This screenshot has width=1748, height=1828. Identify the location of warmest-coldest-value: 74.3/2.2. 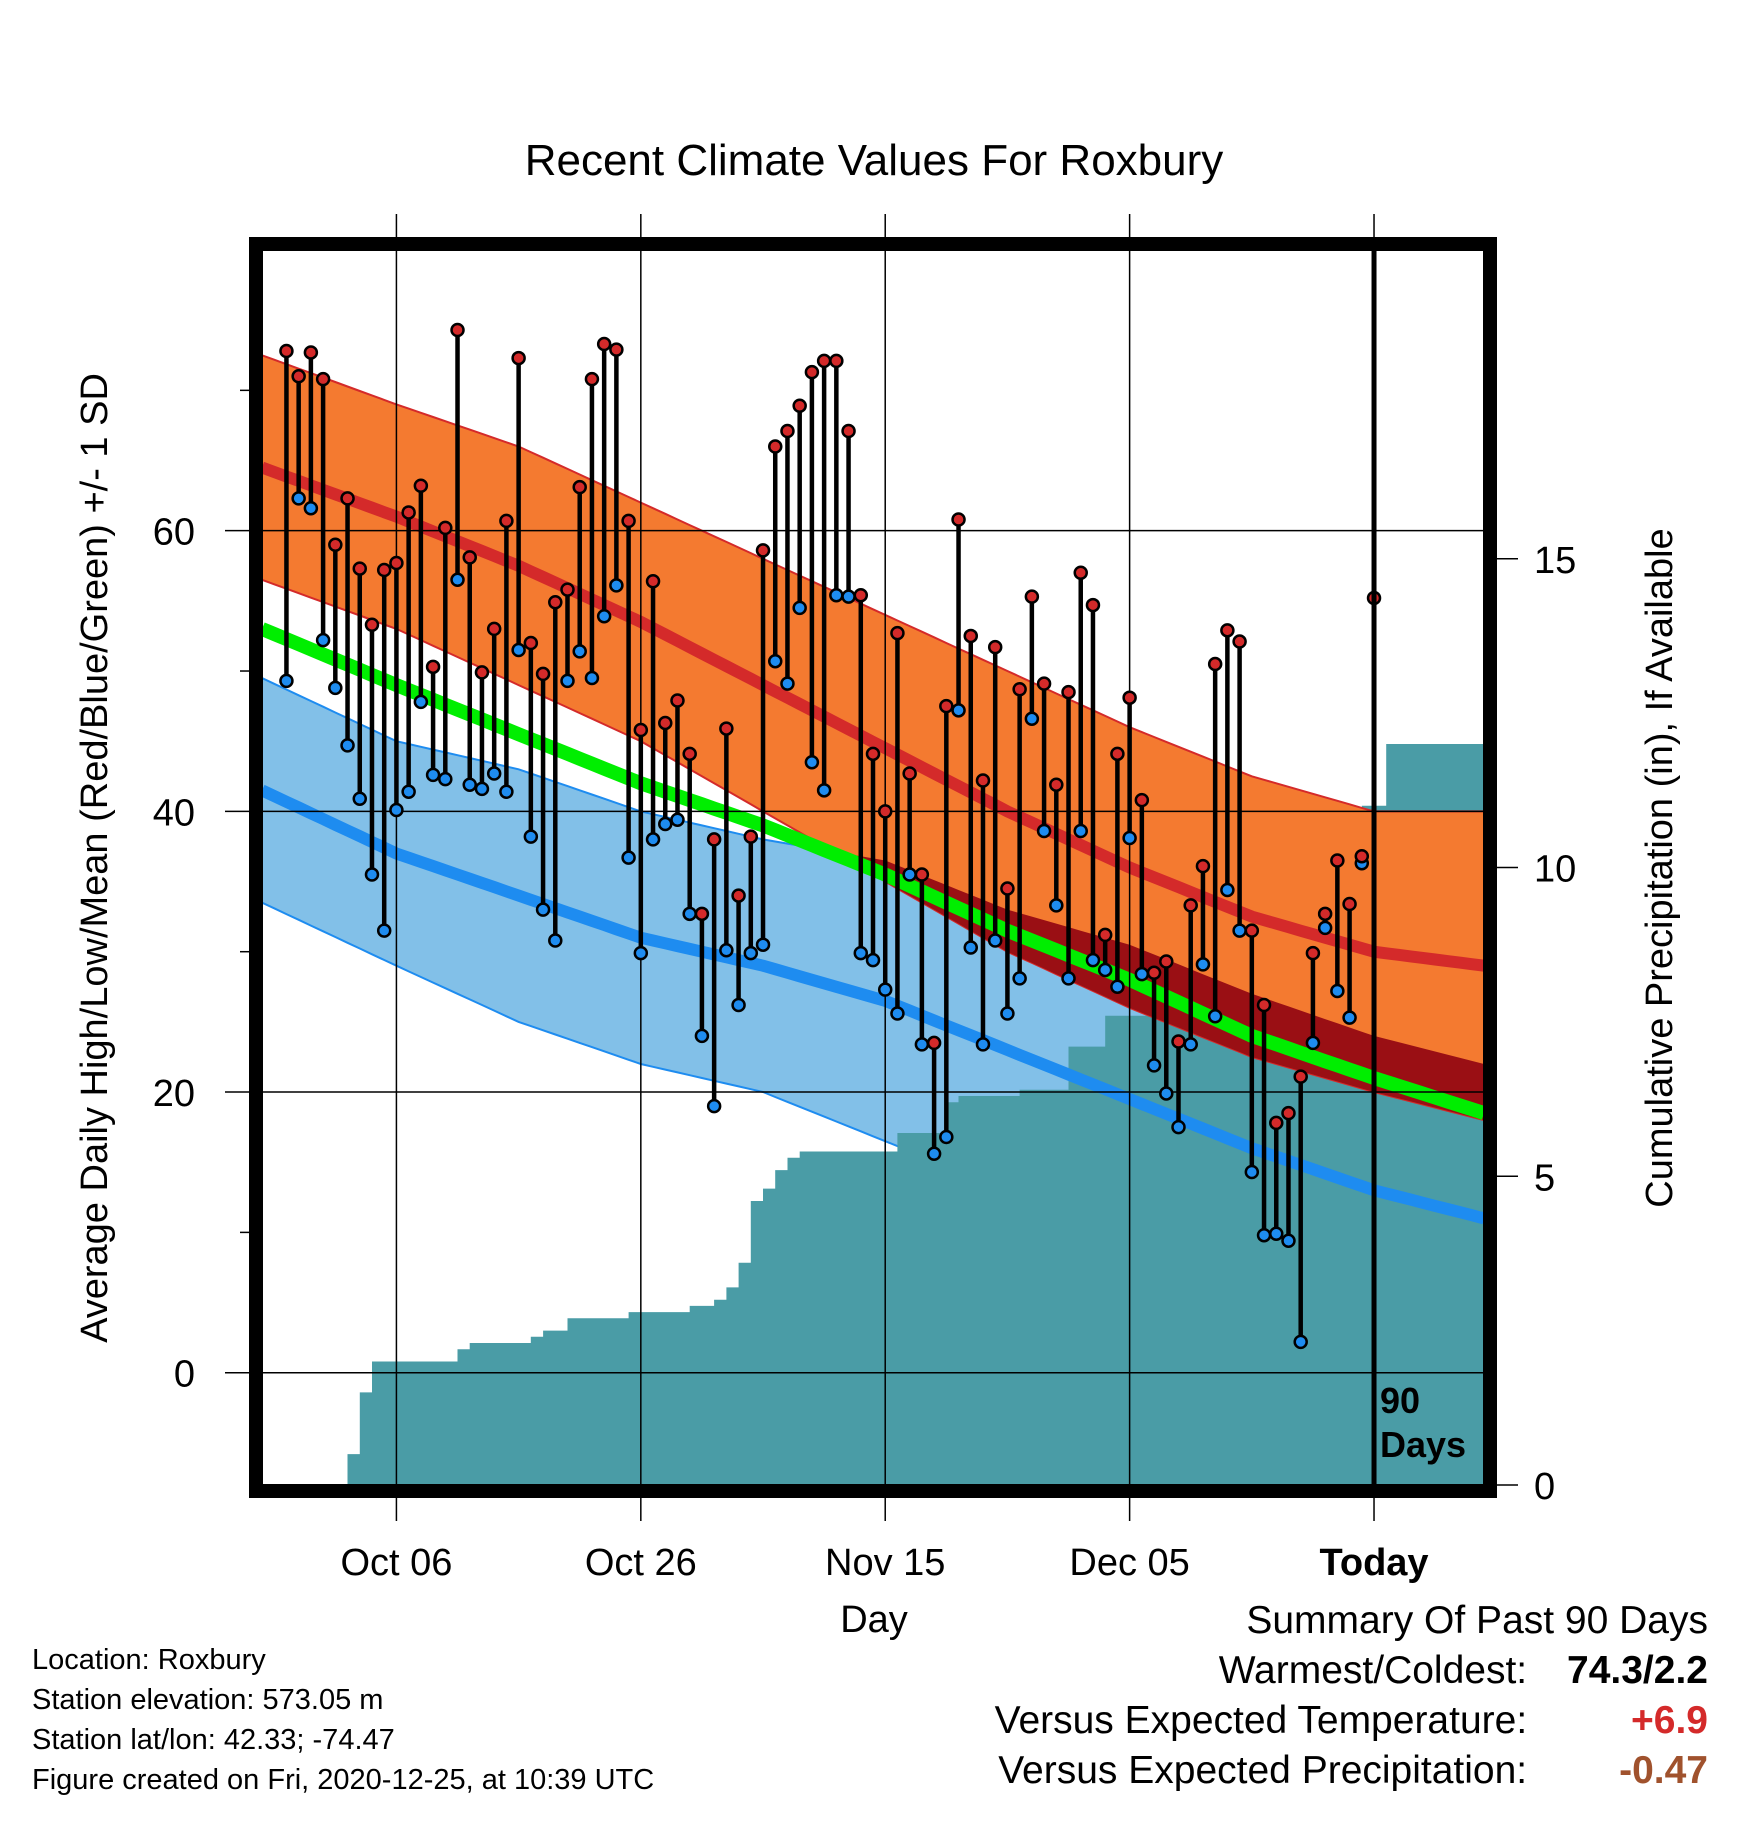
(1637, 1670).